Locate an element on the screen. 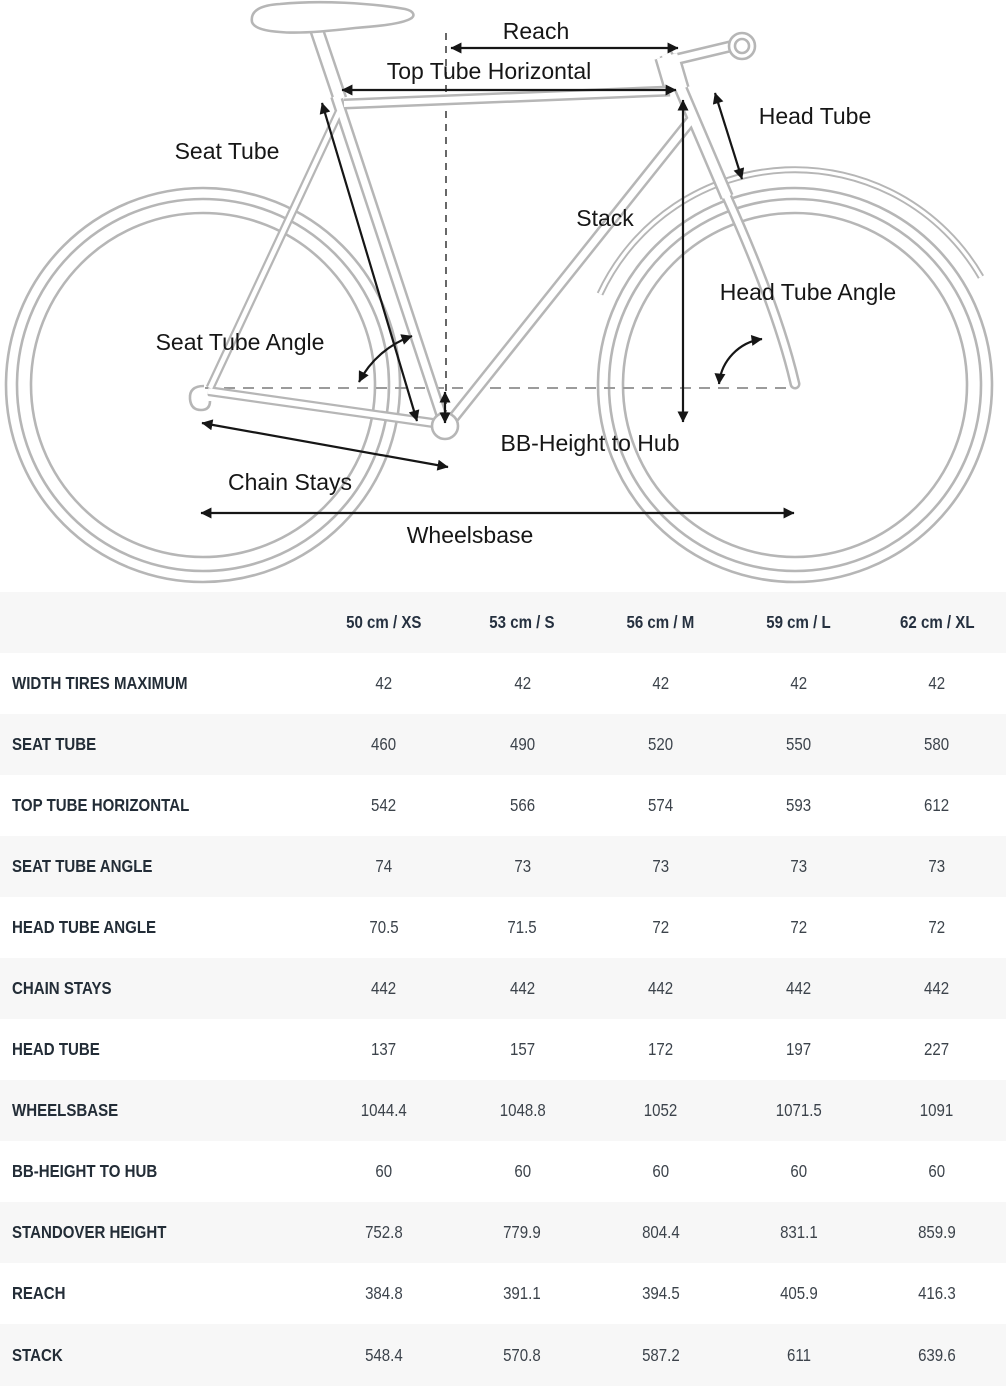  row-value: 391.1 is located at coordinates (522, 1293).